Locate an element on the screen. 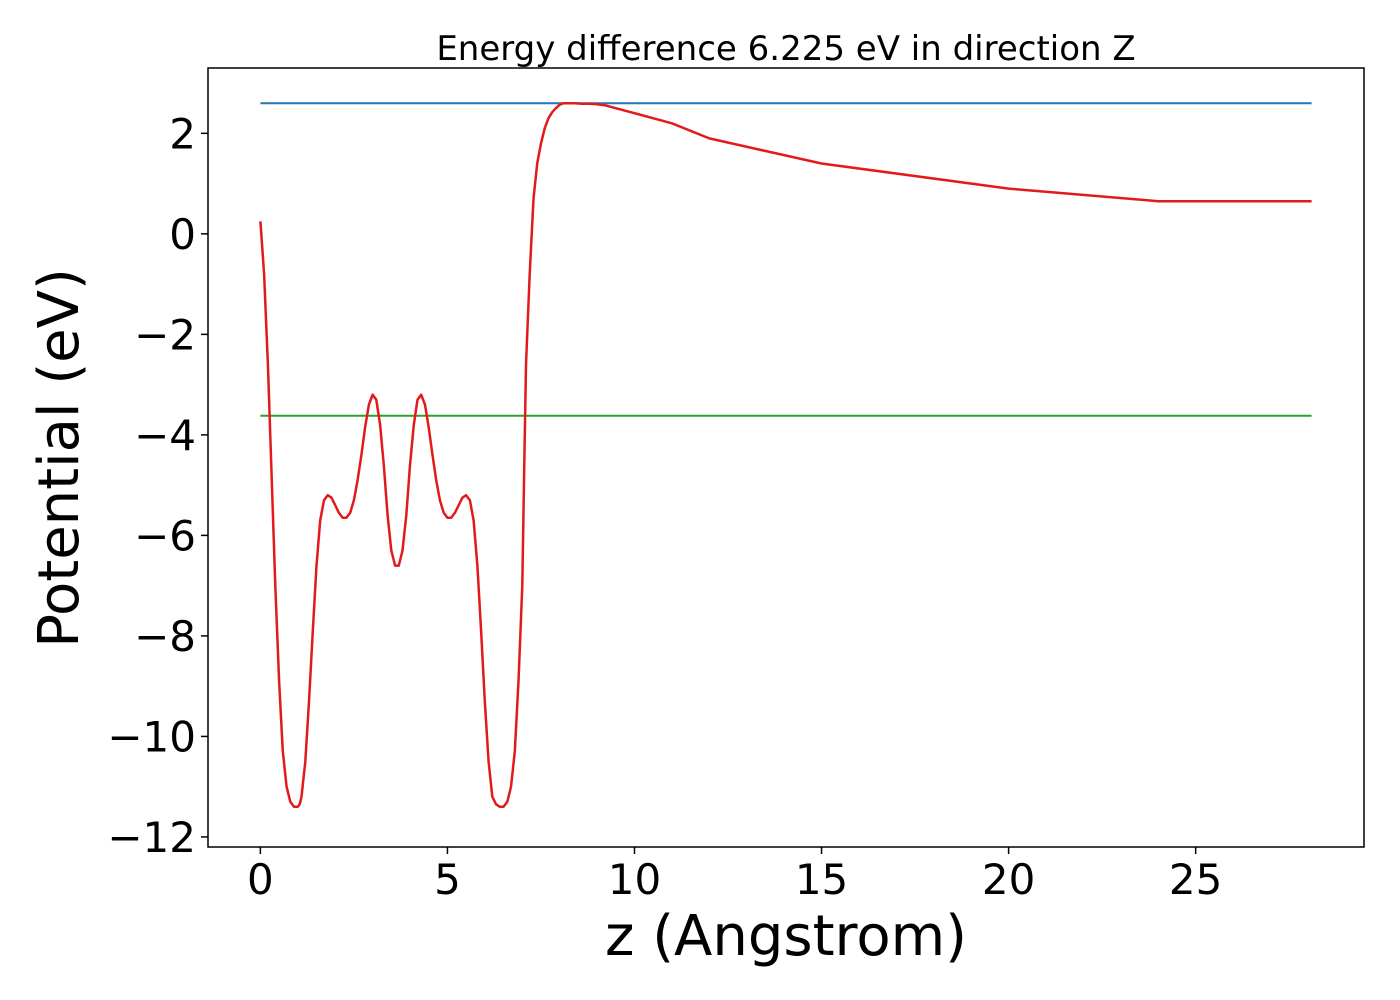 This screenshot has width=1400, height=1000. y-tick-label: −12 is located at coordinates (151, 837).